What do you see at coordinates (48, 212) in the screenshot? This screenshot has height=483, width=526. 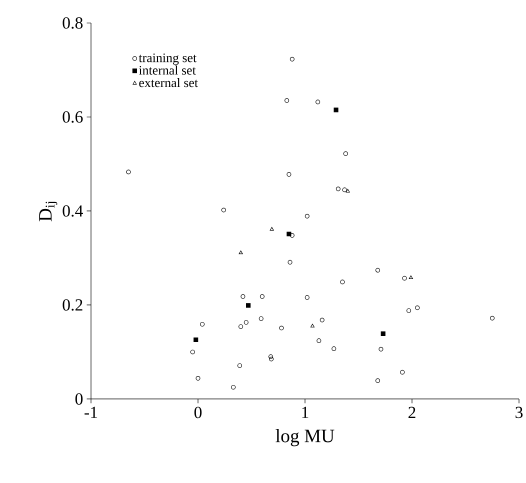 I see `y-axis-title: D$_{ij}$` at bounding box center [48, 212].